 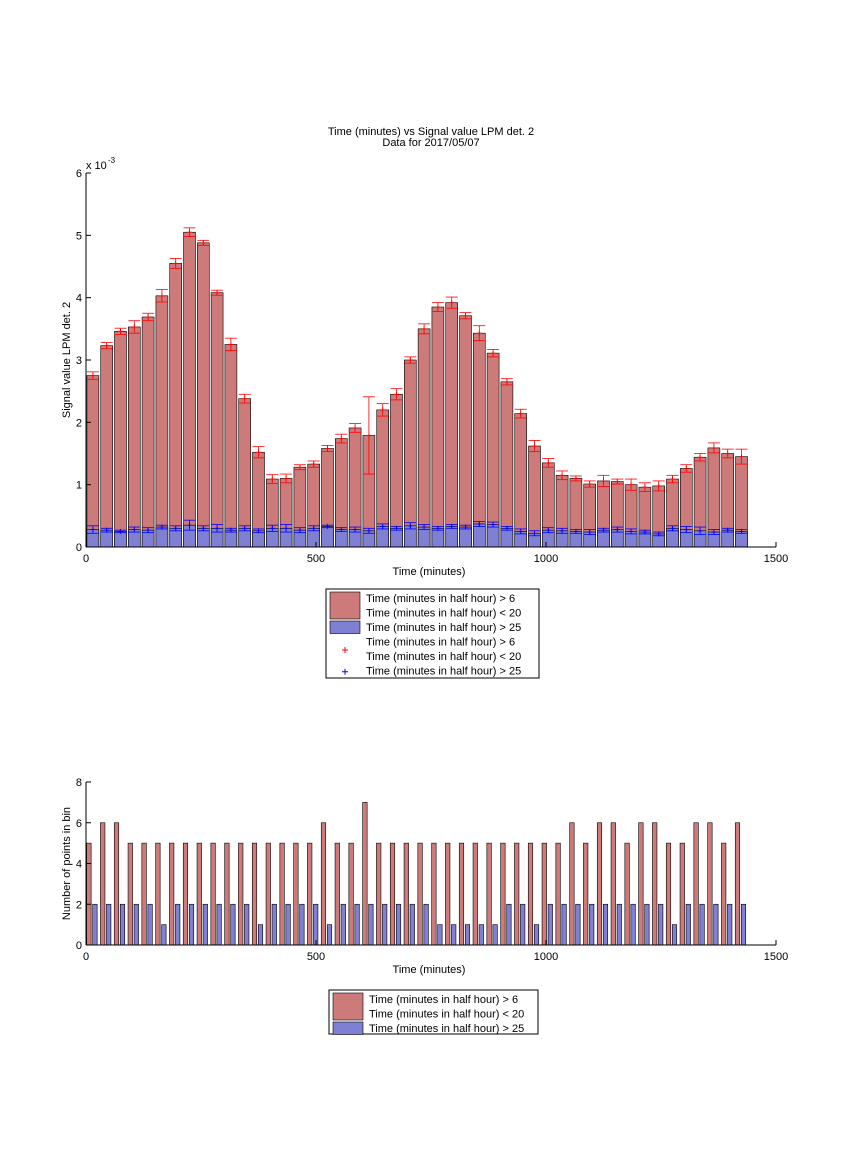 What do you see at coordinates (79, 486) in the screenshot?
I see `y-tick-label: 1` at bounding box center [79, 486].